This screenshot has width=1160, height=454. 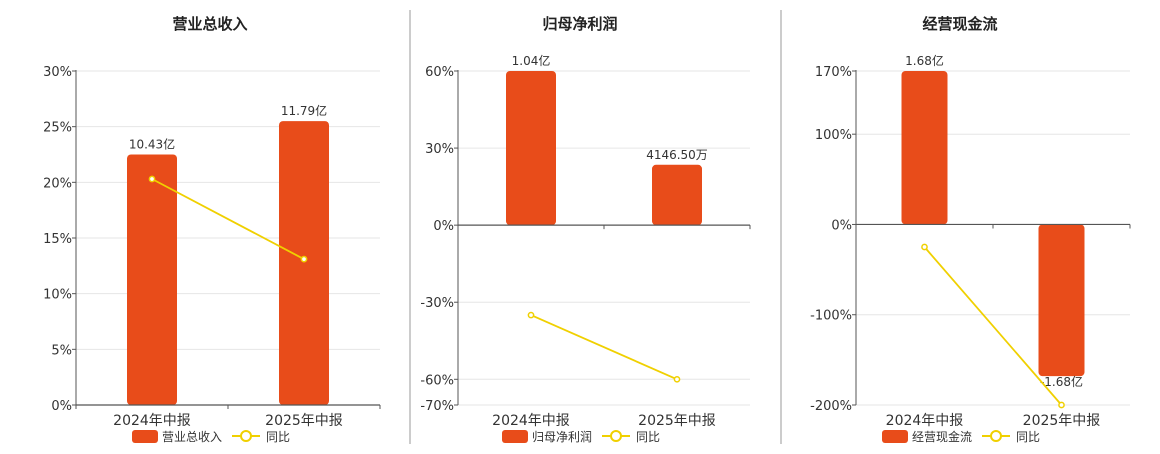 I want to click on legend-bar-label: 营业总收入, so click(x=192, y=437).